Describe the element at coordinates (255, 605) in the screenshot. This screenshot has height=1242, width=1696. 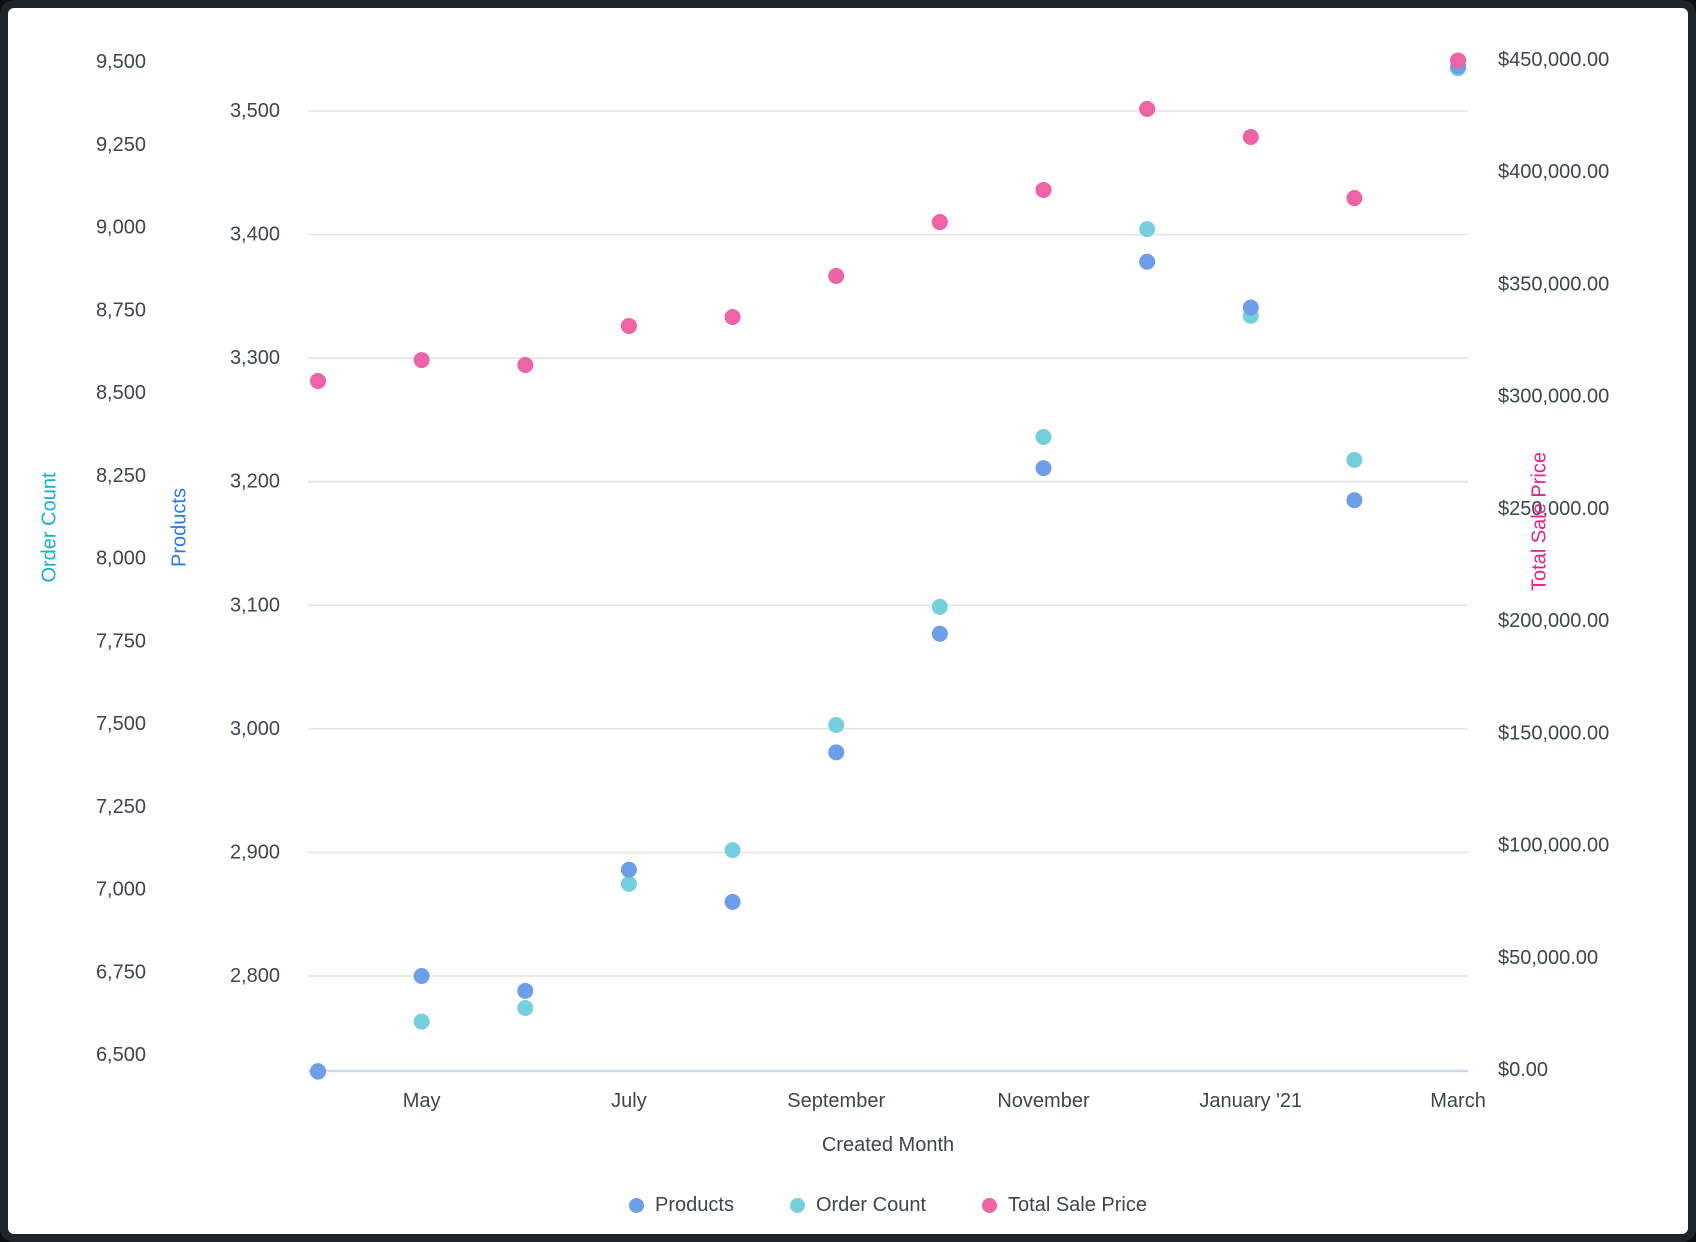
I see `y-tick-label-products: 3,100` at that location.